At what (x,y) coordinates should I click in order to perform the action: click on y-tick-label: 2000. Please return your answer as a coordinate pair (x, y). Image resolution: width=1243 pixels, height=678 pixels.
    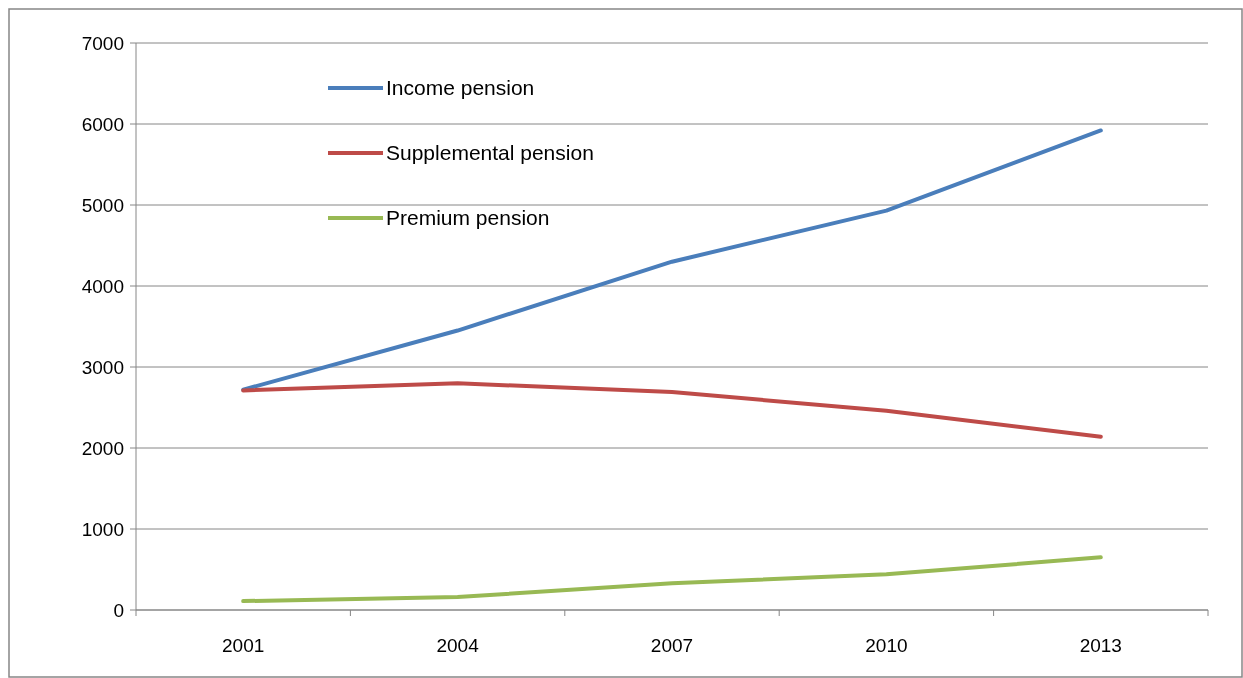
    Looking at the image, I should click on (102, 448).